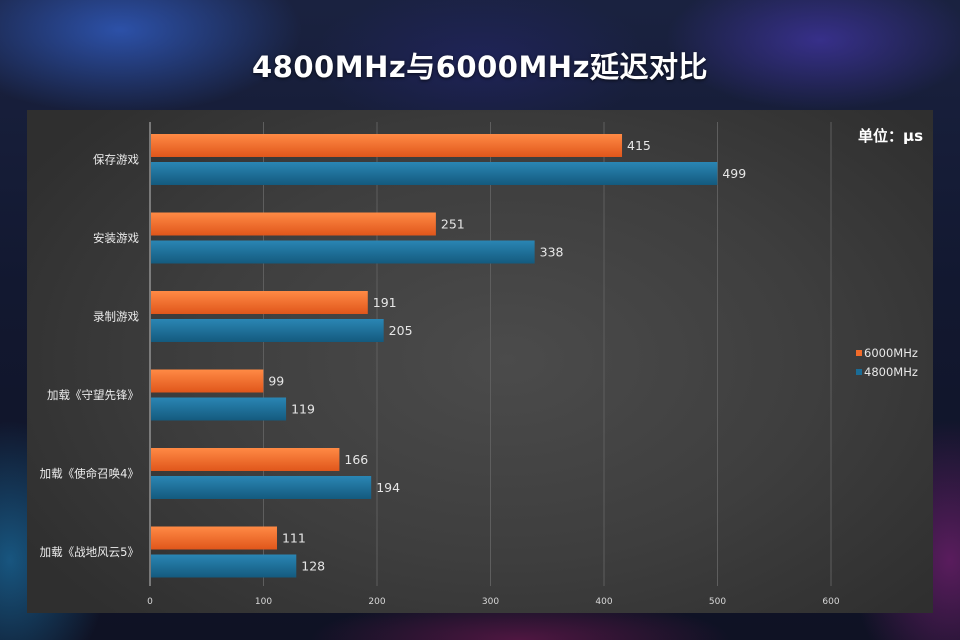 Image resolution: width=960 pixels, height=640 pixels. I want to click on x-tick-label: 200, so click(376, 602).